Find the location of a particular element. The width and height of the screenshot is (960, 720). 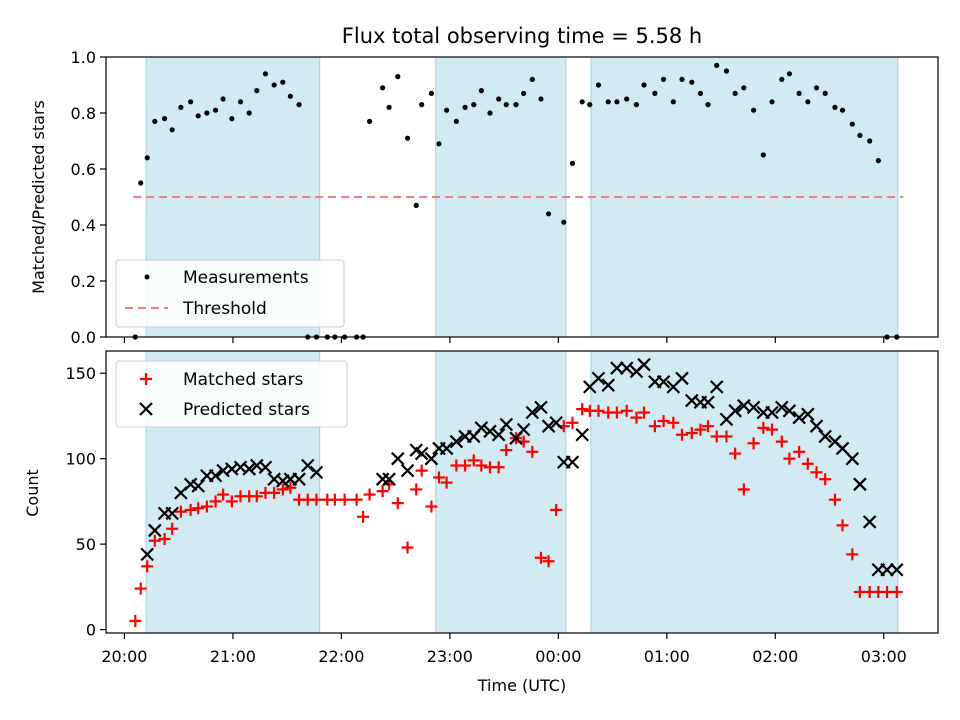

legend-marker-matched-stars is located at coordinates (146, 379).